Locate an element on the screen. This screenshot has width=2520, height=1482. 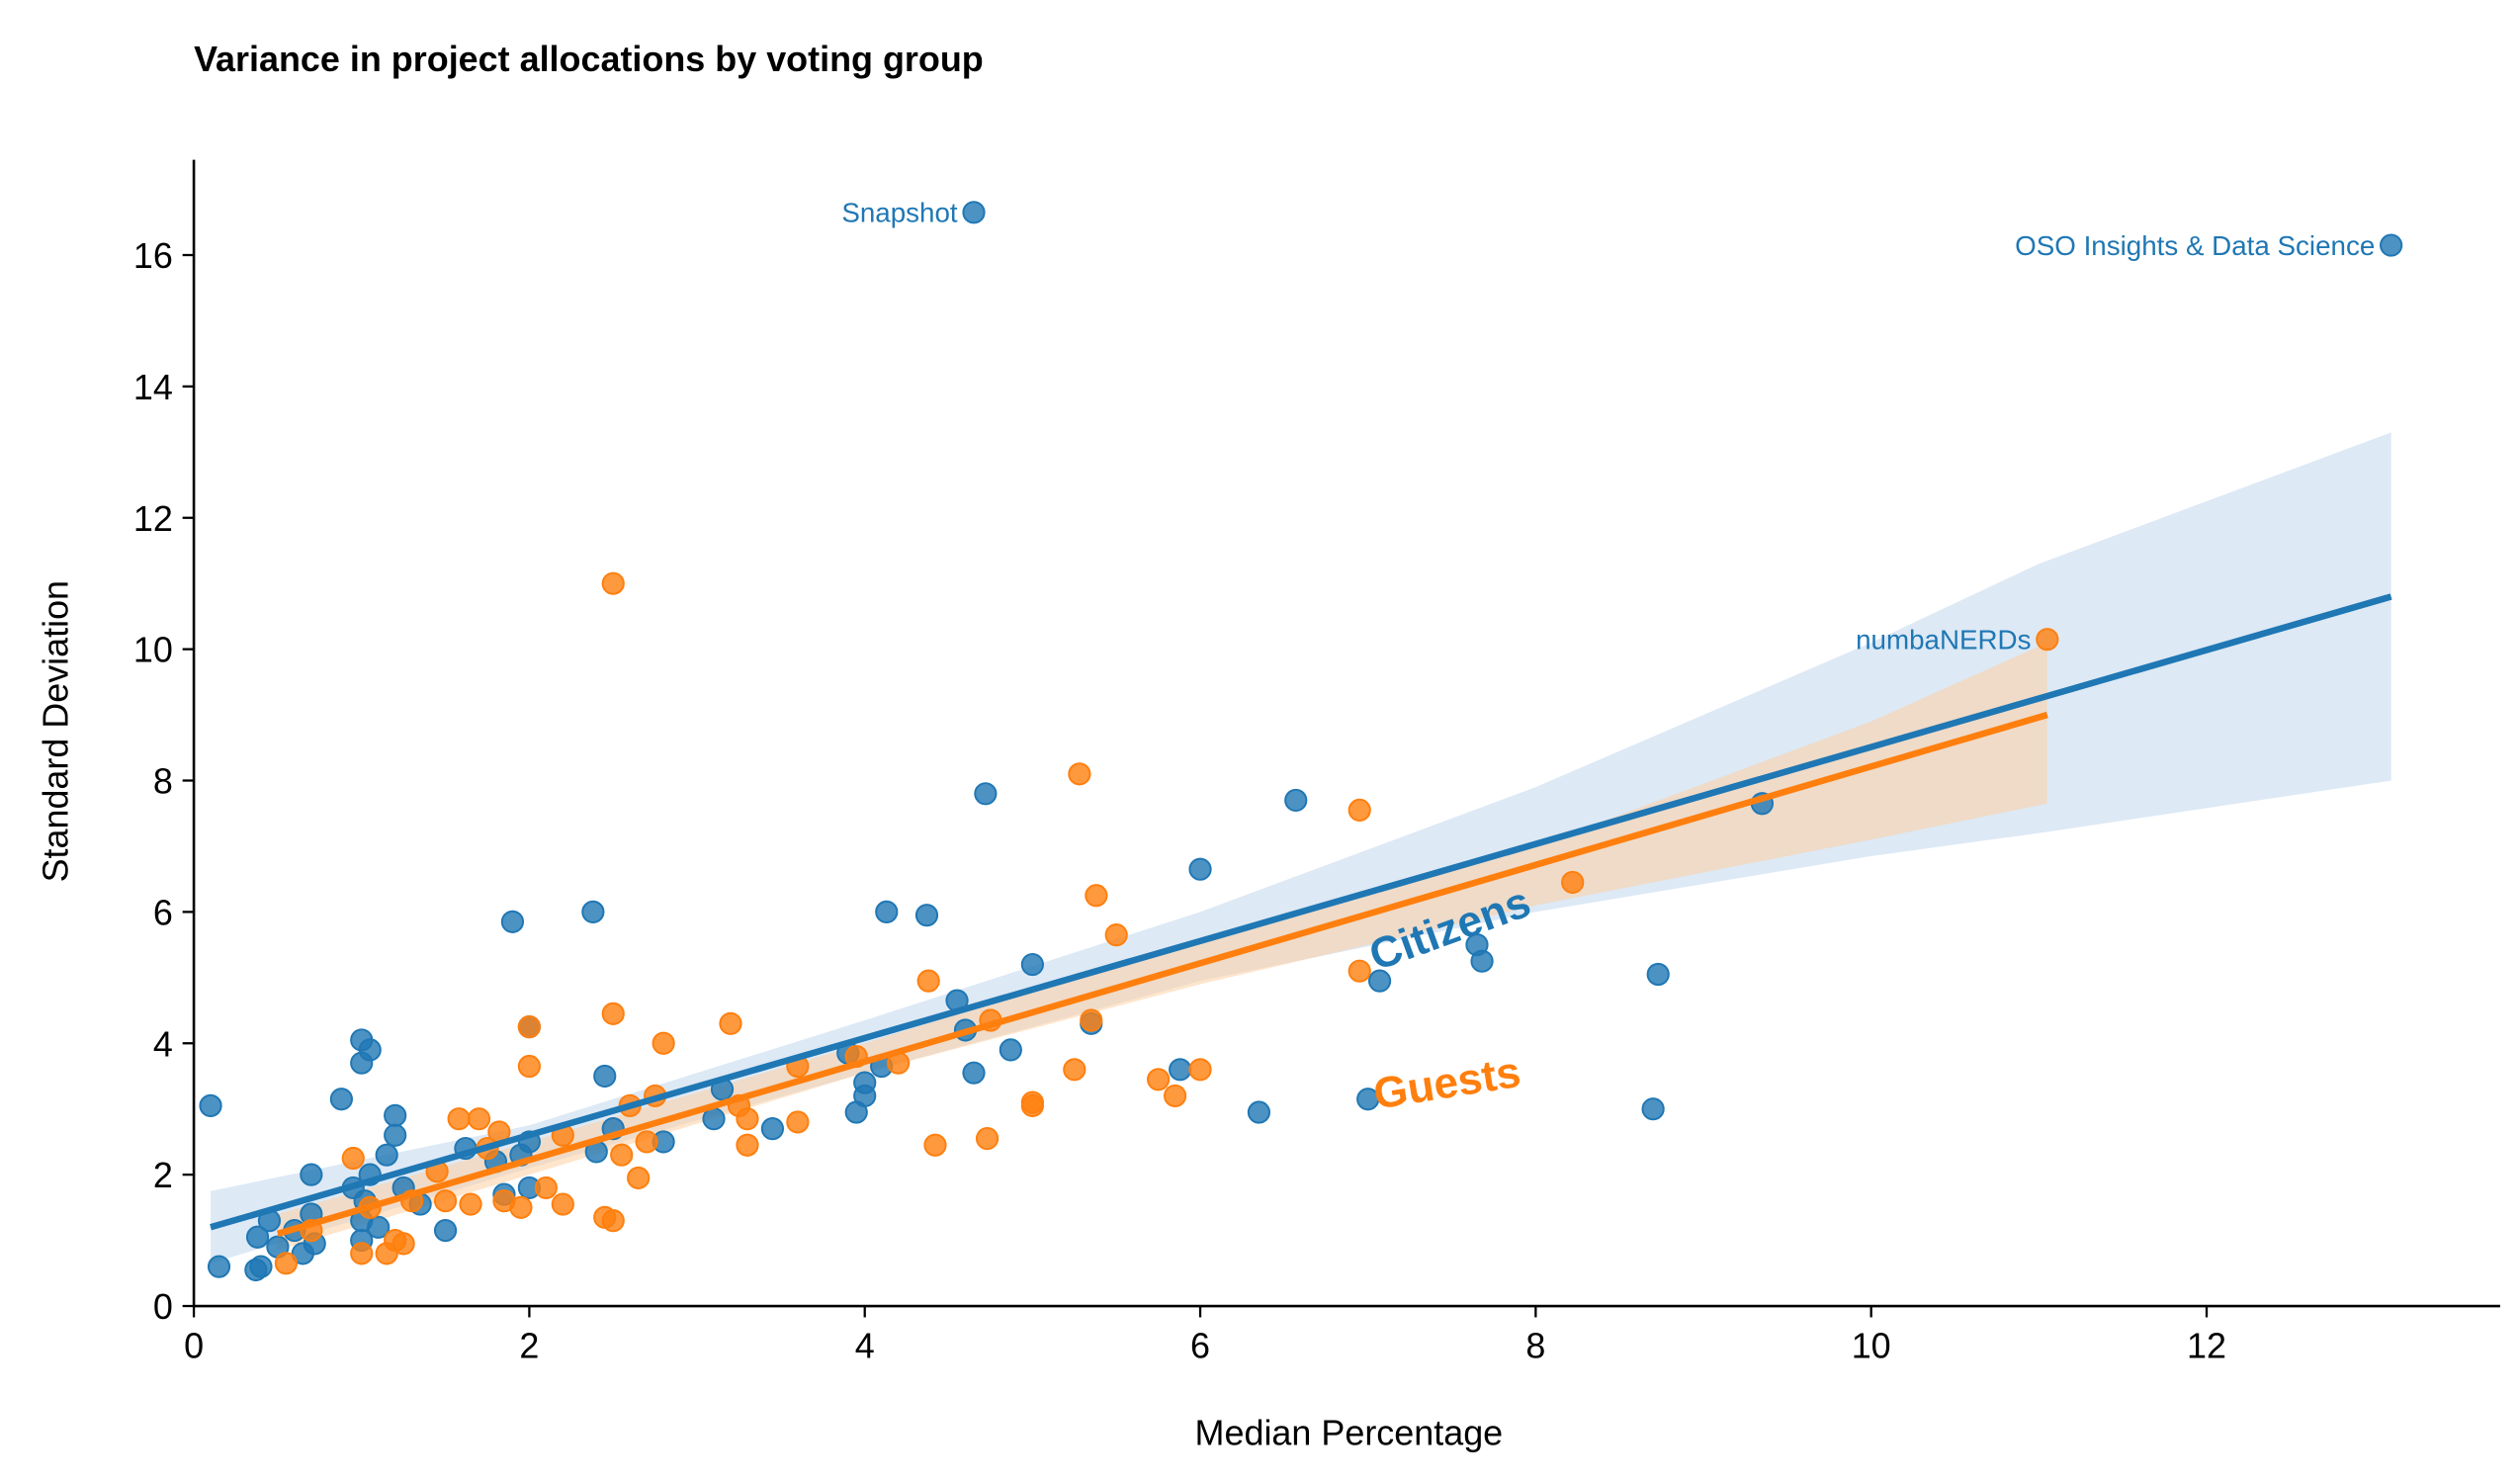
y-tick-label: 14 is located at coordinates (153, 387).